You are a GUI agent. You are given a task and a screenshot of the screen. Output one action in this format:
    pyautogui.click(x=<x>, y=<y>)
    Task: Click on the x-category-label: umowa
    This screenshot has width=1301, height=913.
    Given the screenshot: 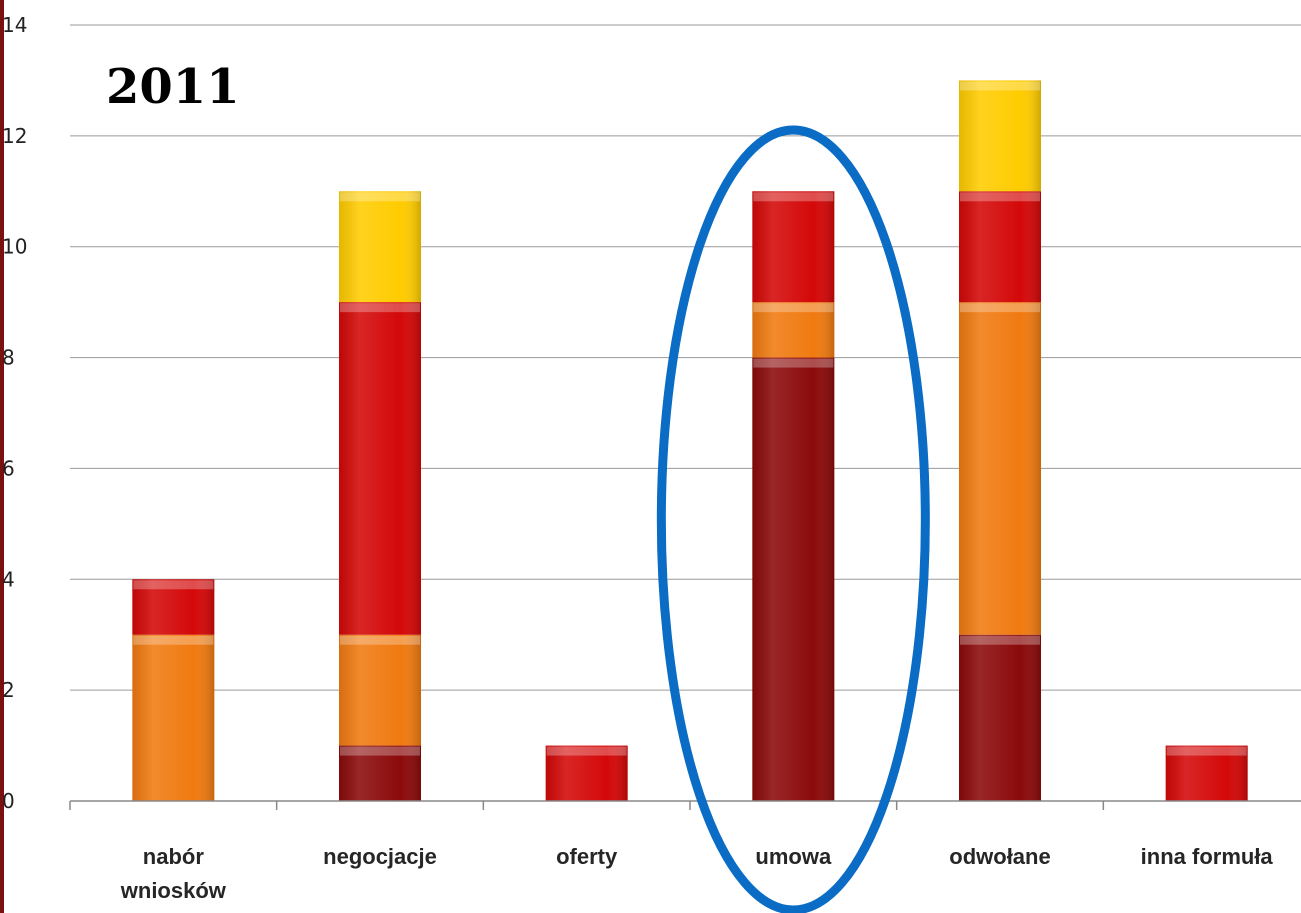 What is the action you would take?
    pyautogui.click(x=793, y=856)
    